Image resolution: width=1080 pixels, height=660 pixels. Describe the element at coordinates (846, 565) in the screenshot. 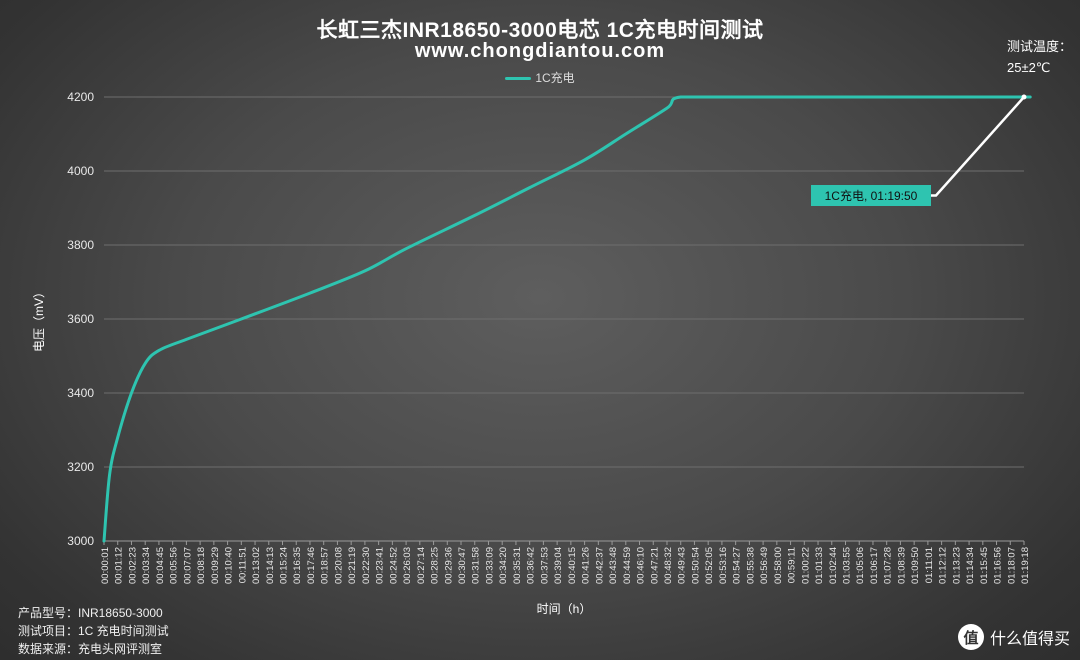

I see `x-tick-label: 01:03:55` at that location.